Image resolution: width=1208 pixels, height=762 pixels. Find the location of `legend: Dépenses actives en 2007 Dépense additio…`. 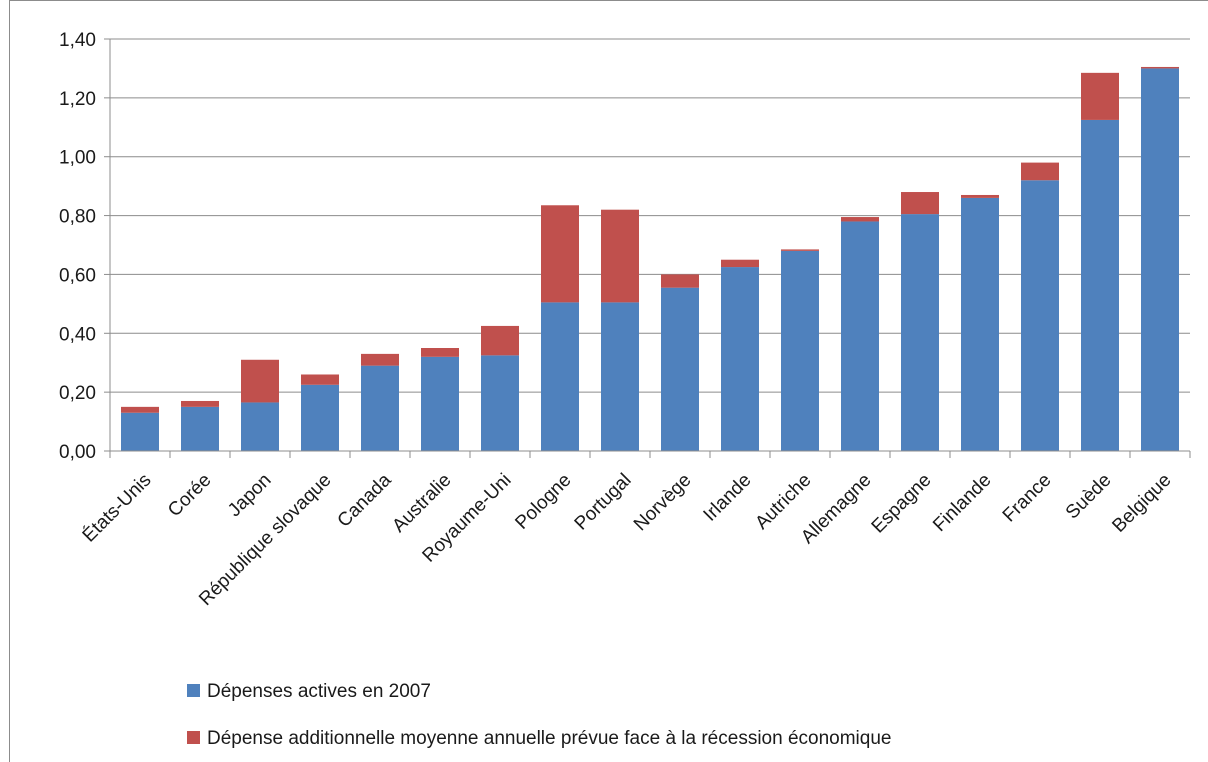

legend: Dépenses actives en 2007 Dépense additio… is located at coordinates (539, 715).